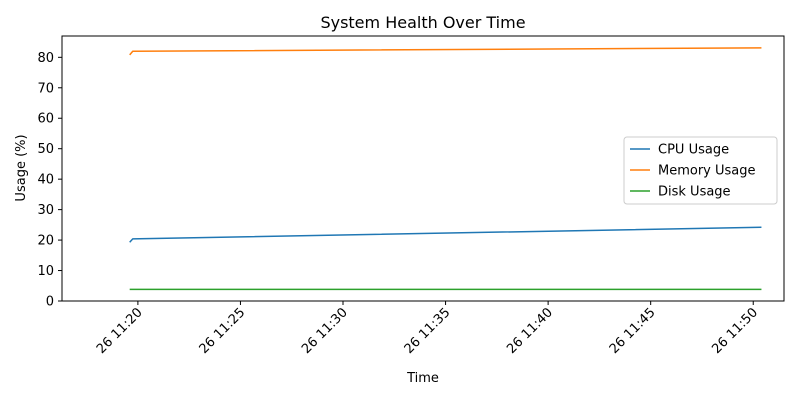  I want to click on legend-label: CPU Usage, so click(693, 150).